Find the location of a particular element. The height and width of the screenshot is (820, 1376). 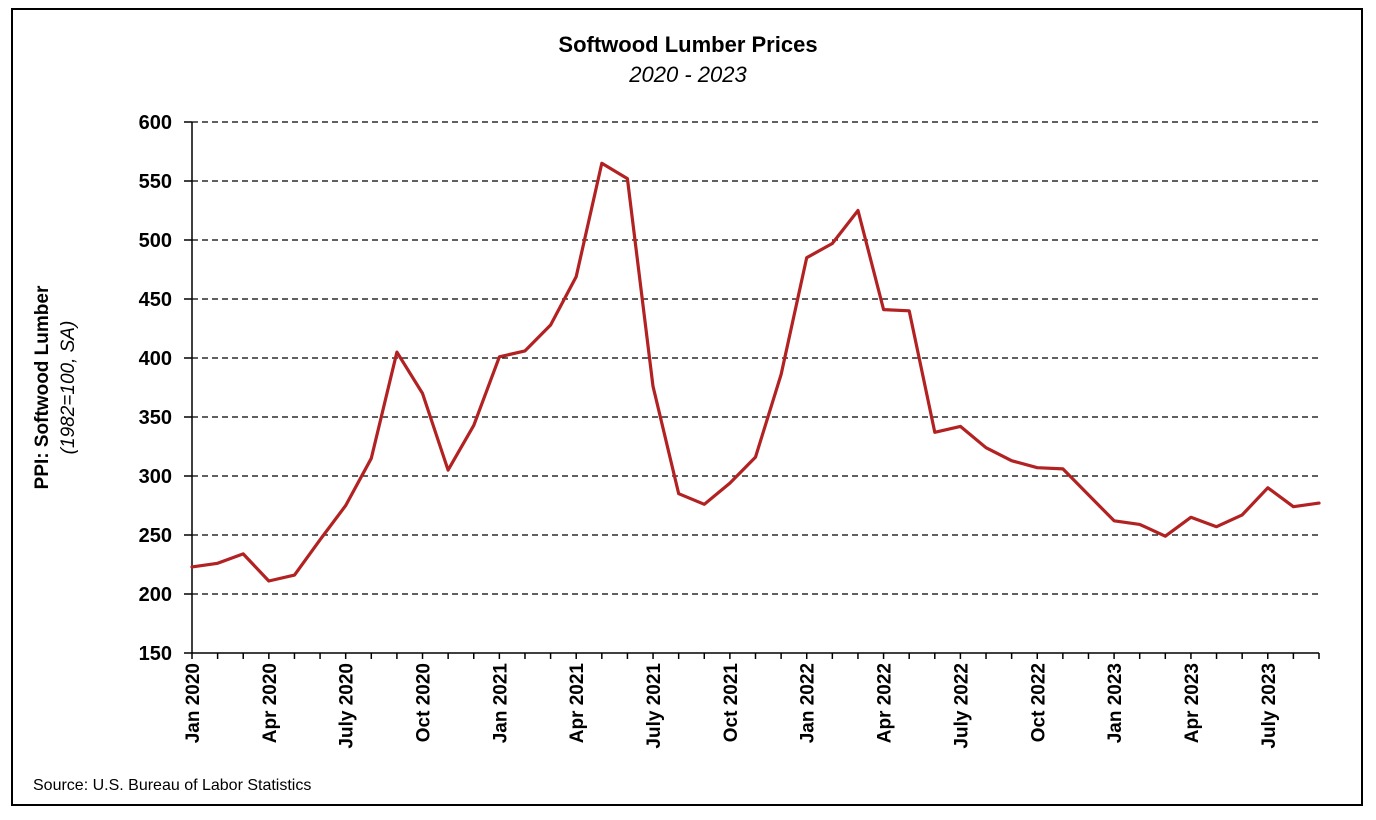

x-tick-label: July 2022 is located at coordinates (961, 706).